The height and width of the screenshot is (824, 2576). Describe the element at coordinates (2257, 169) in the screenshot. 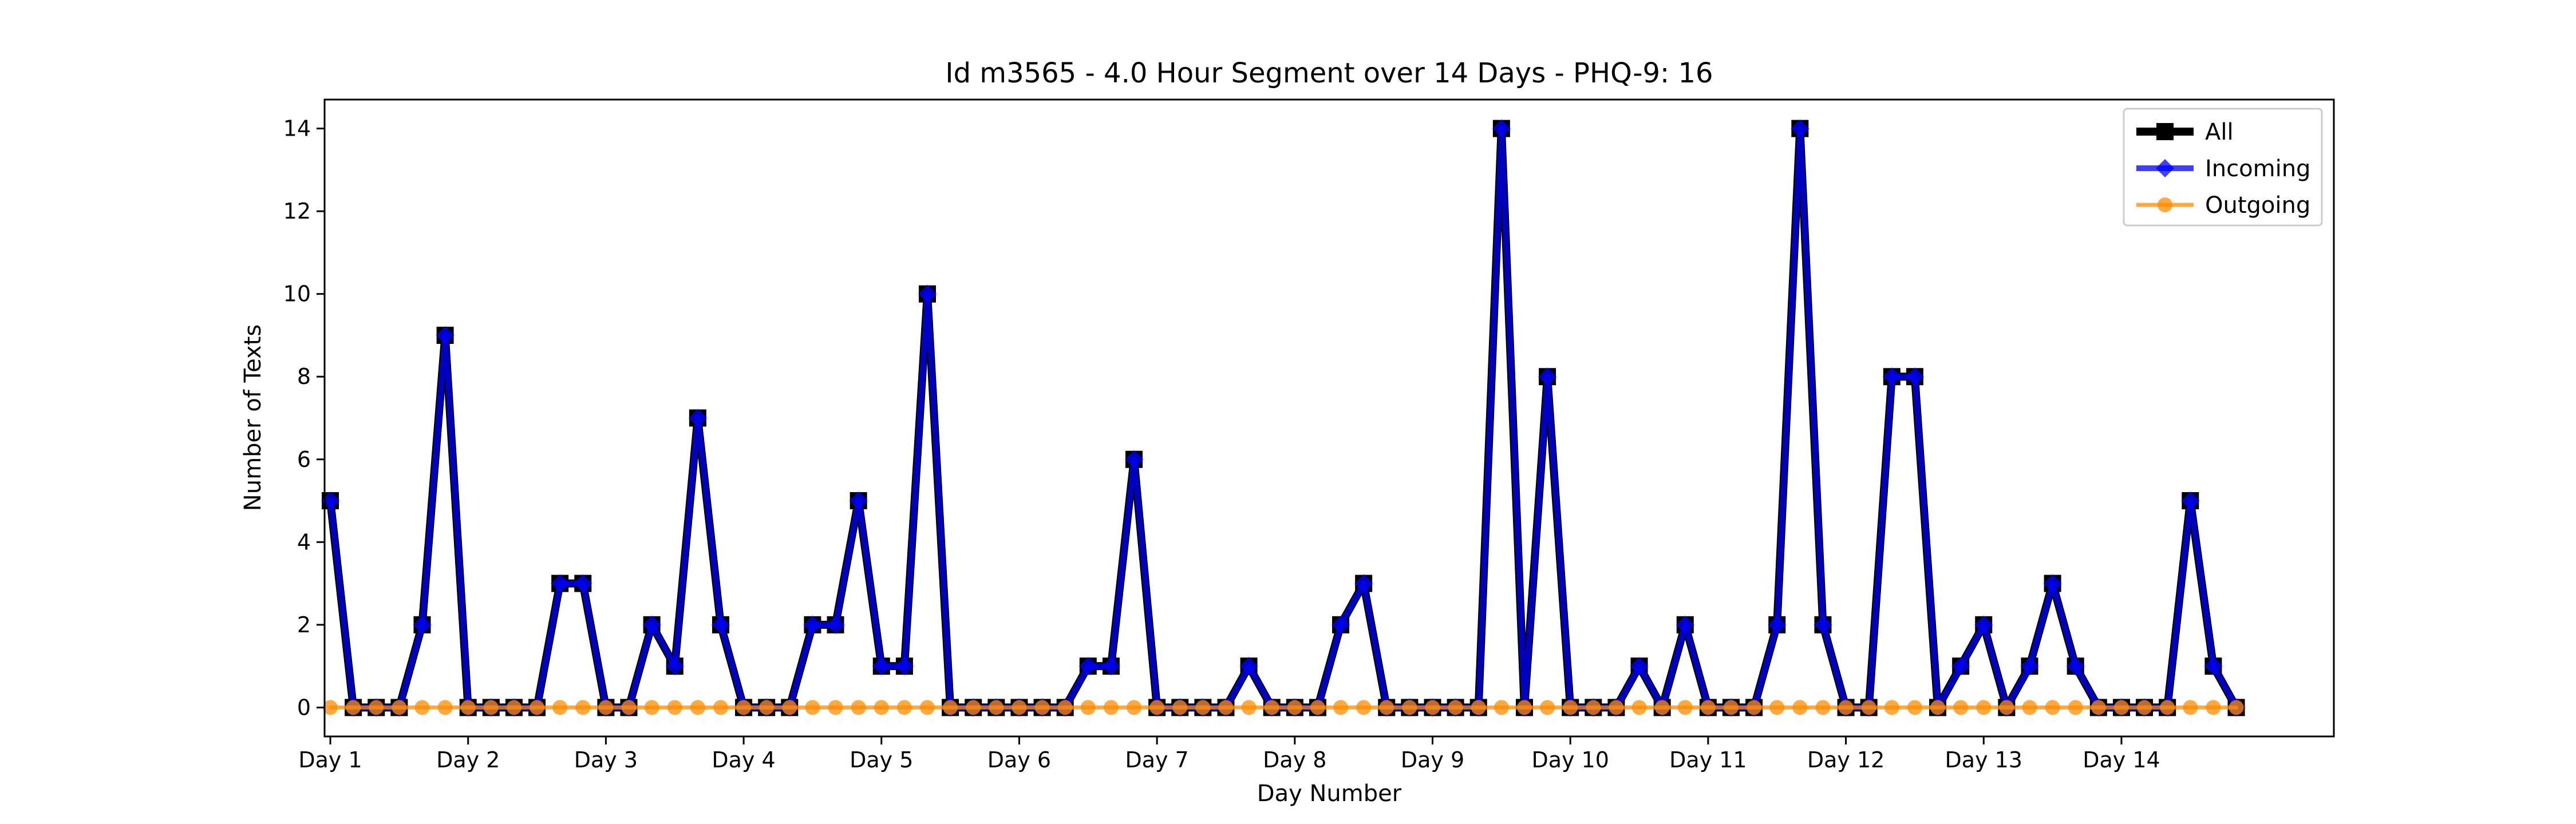

I see `legend-label-incoming: Incoming` at that location.